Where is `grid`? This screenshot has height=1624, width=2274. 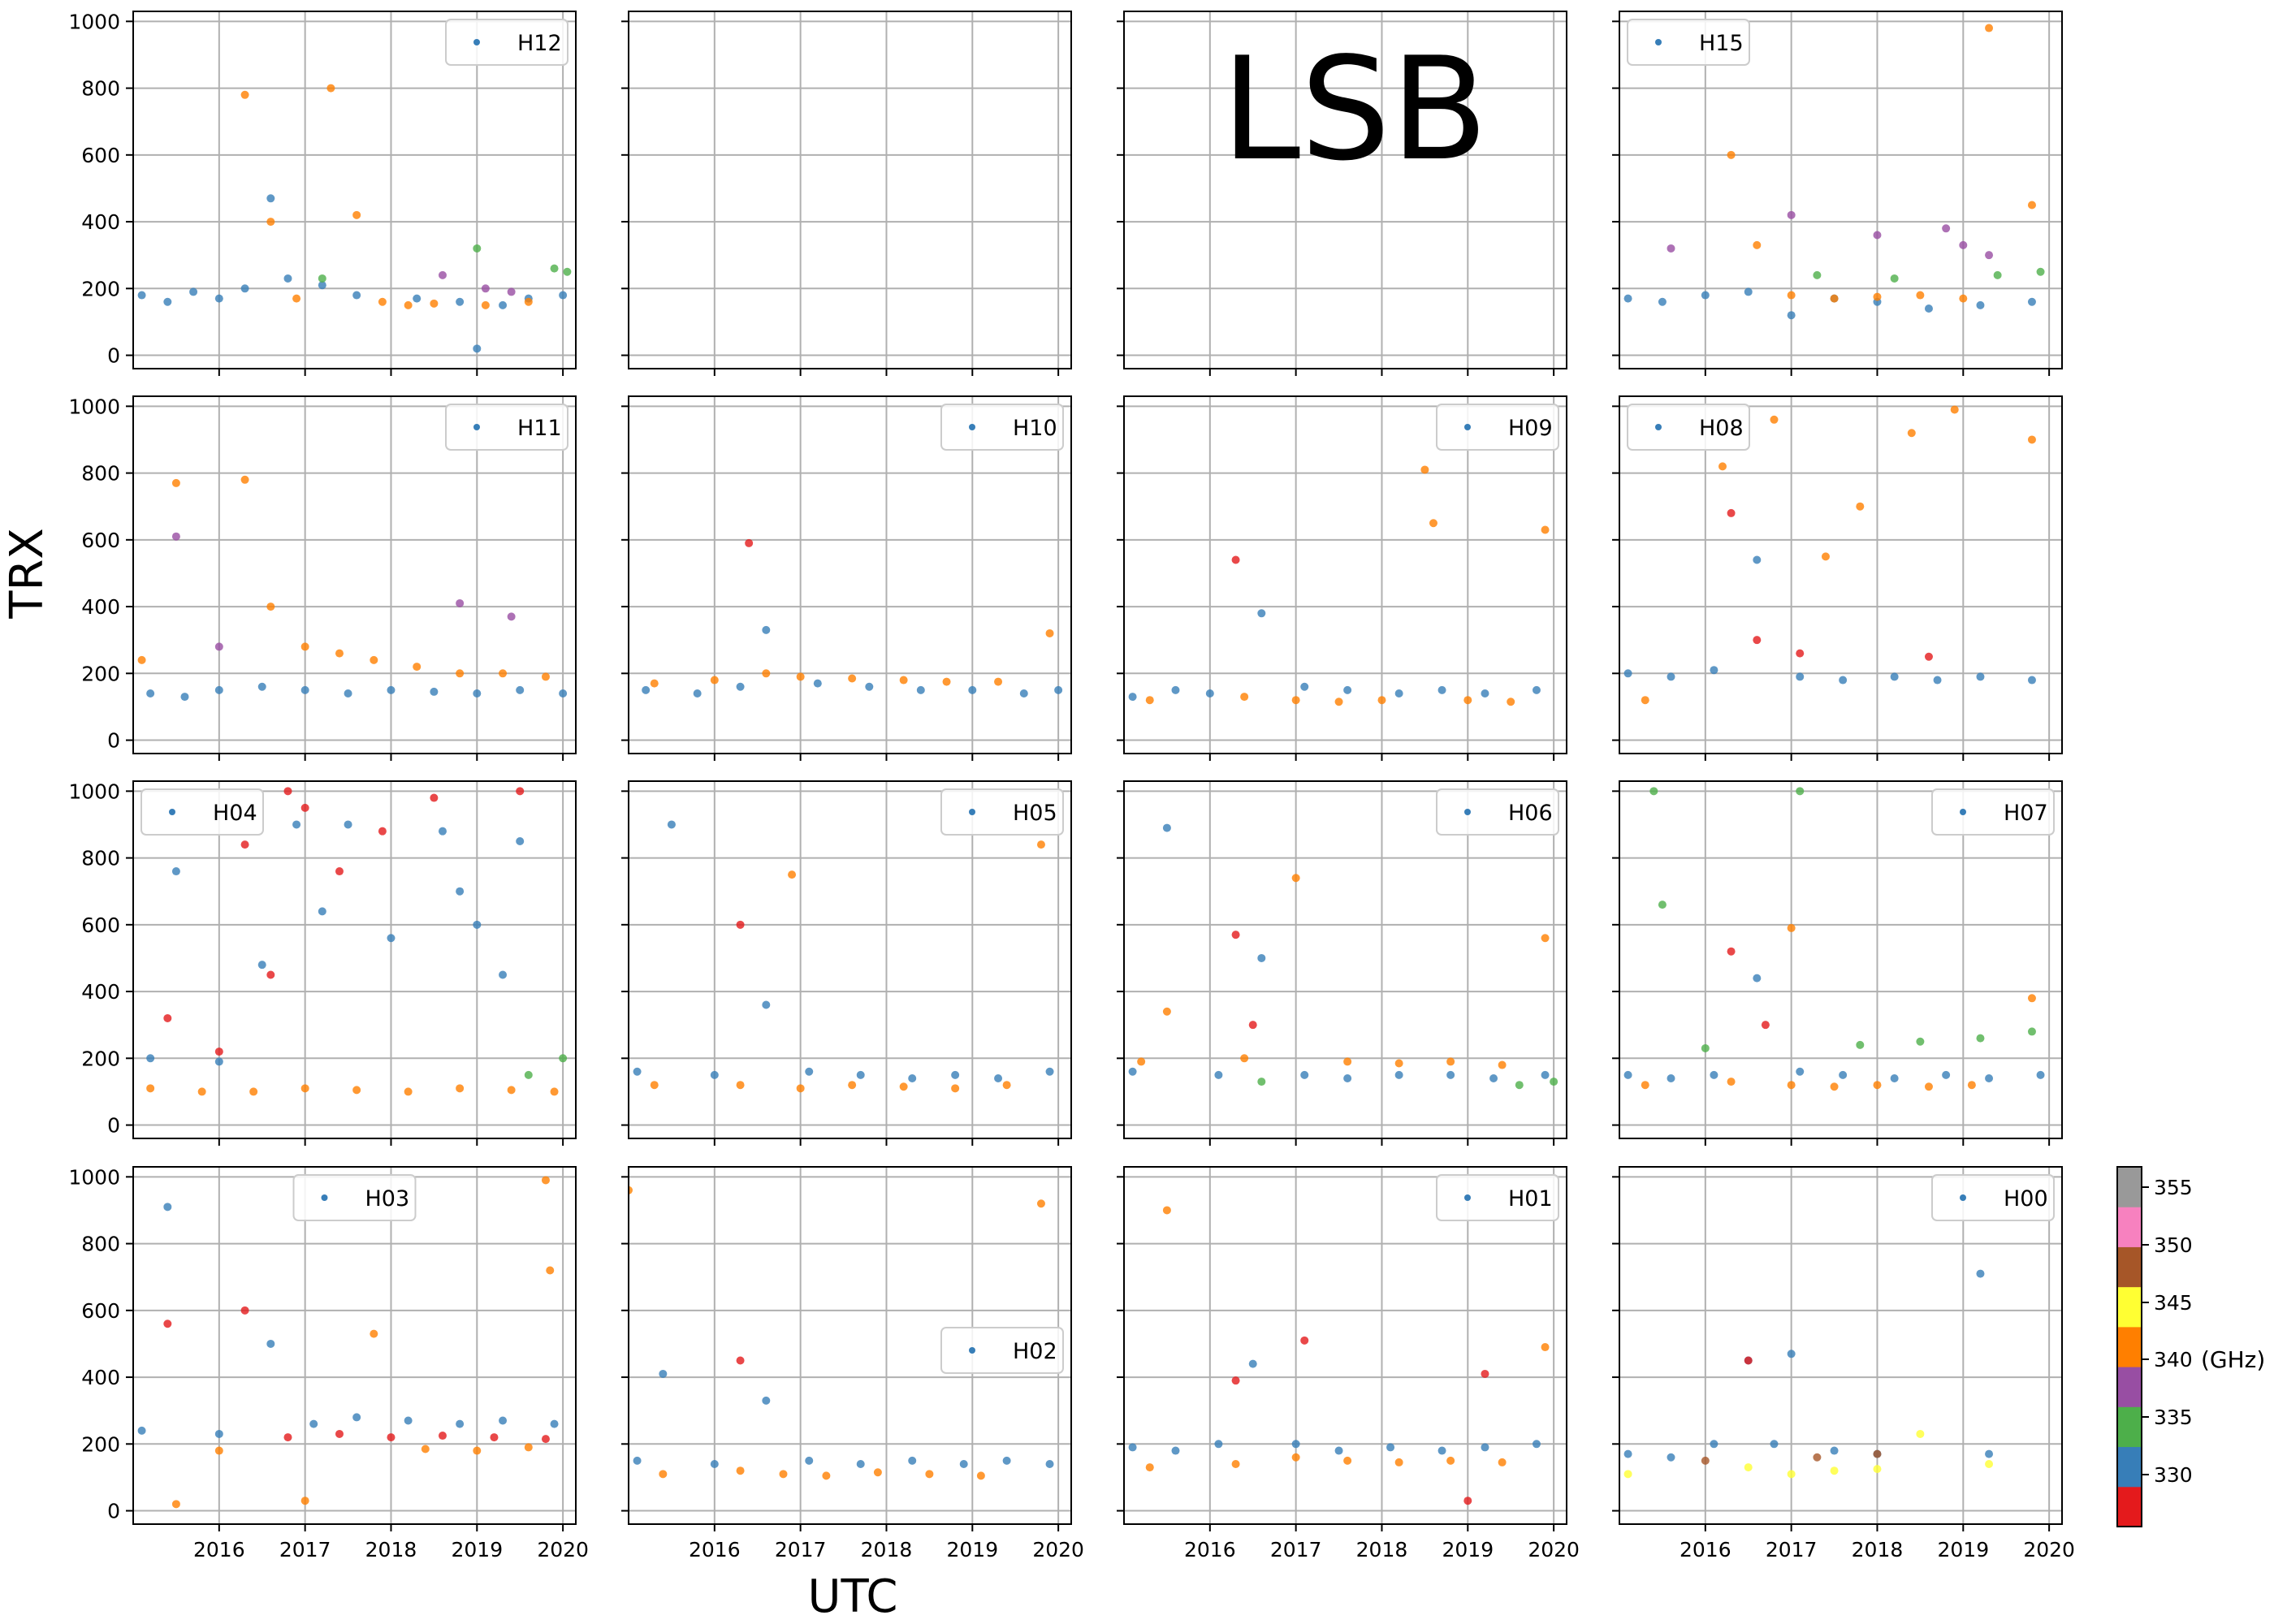 grid is located at coordinates (1345, 190).